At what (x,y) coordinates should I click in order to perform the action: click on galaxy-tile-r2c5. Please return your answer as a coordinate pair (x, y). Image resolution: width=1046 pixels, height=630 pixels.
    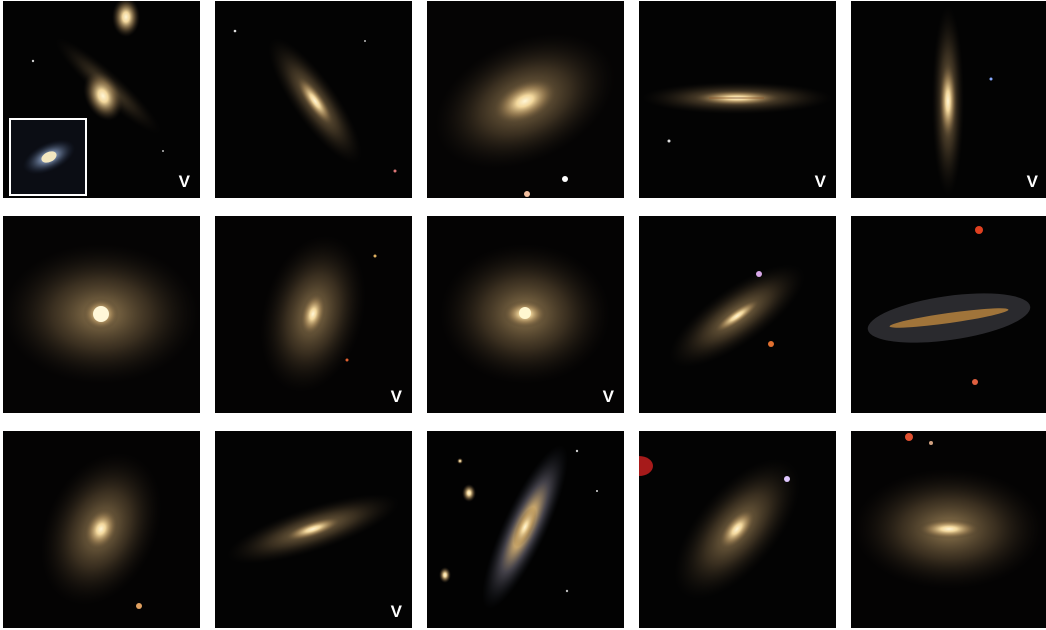
    Looking at the image, I should click on (948, 314).